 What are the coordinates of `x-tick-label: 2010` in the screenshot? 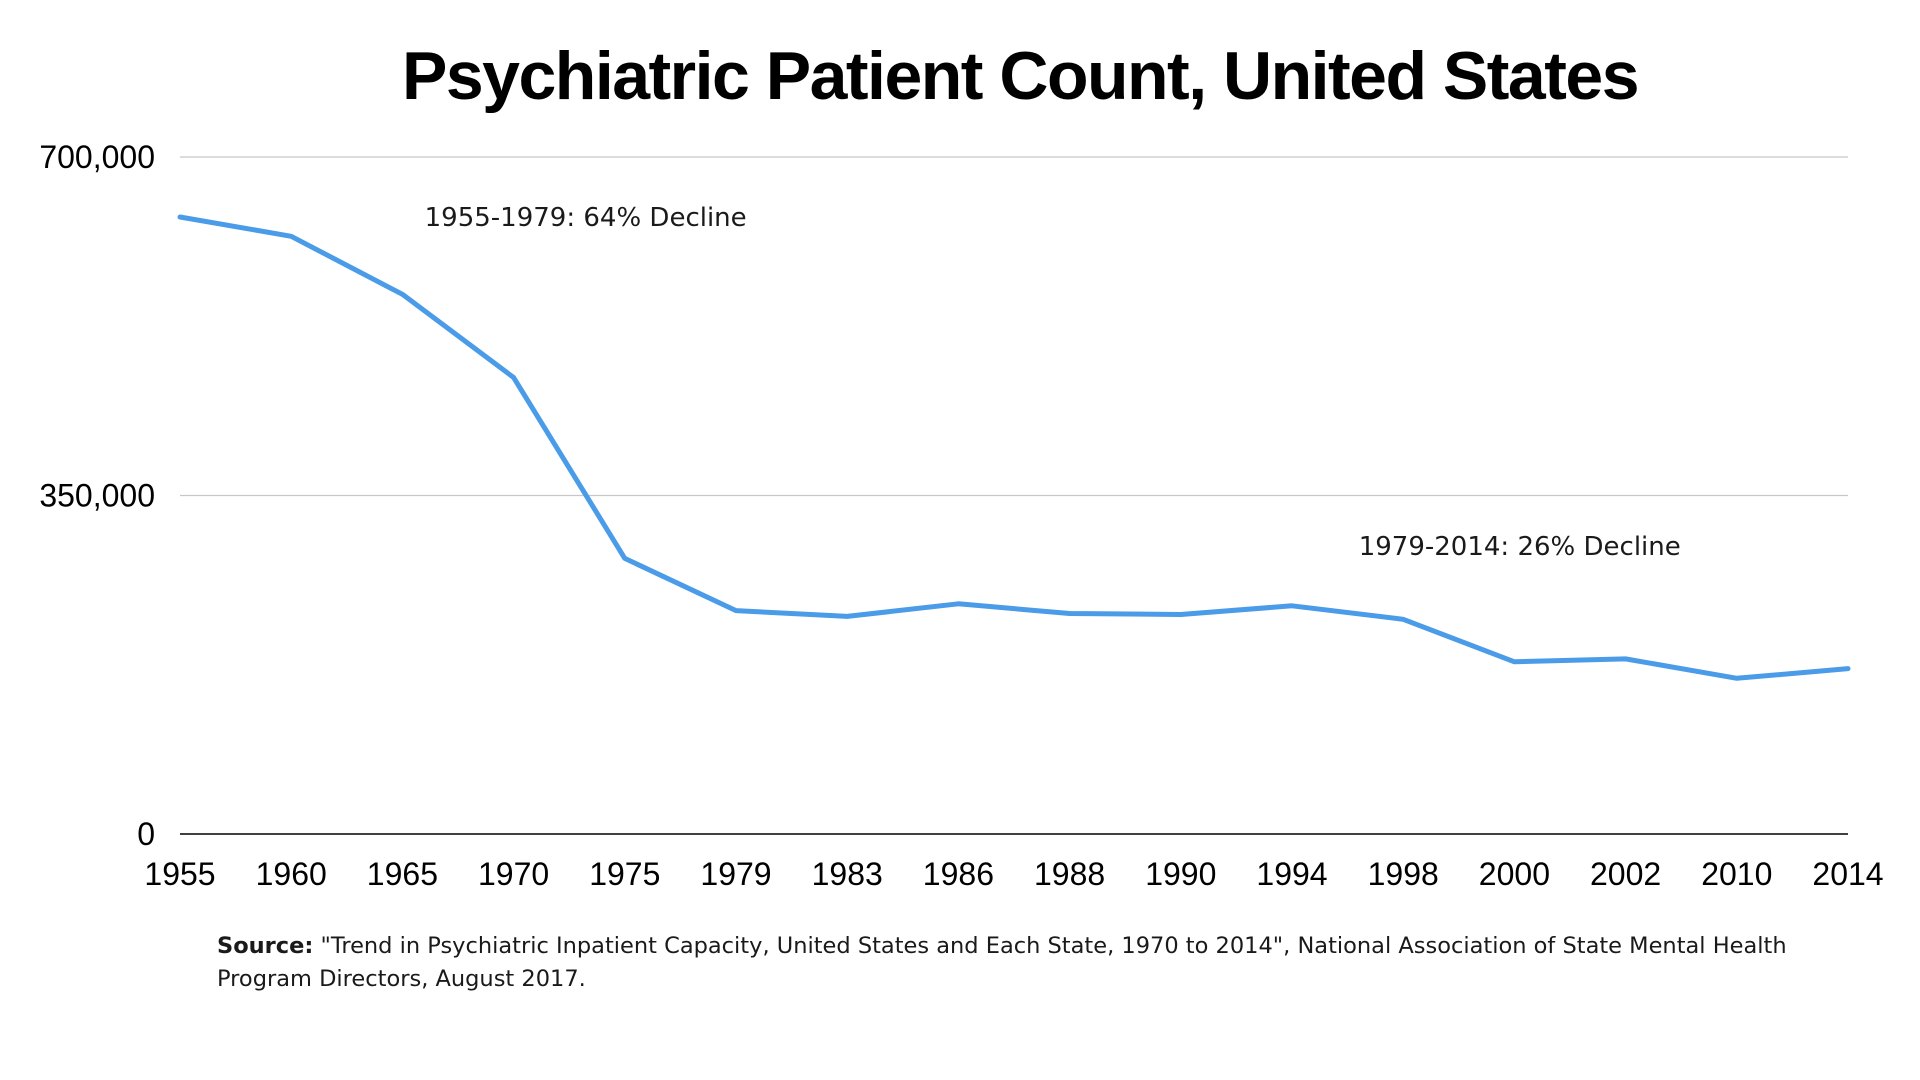 It's located at (1736, 874).